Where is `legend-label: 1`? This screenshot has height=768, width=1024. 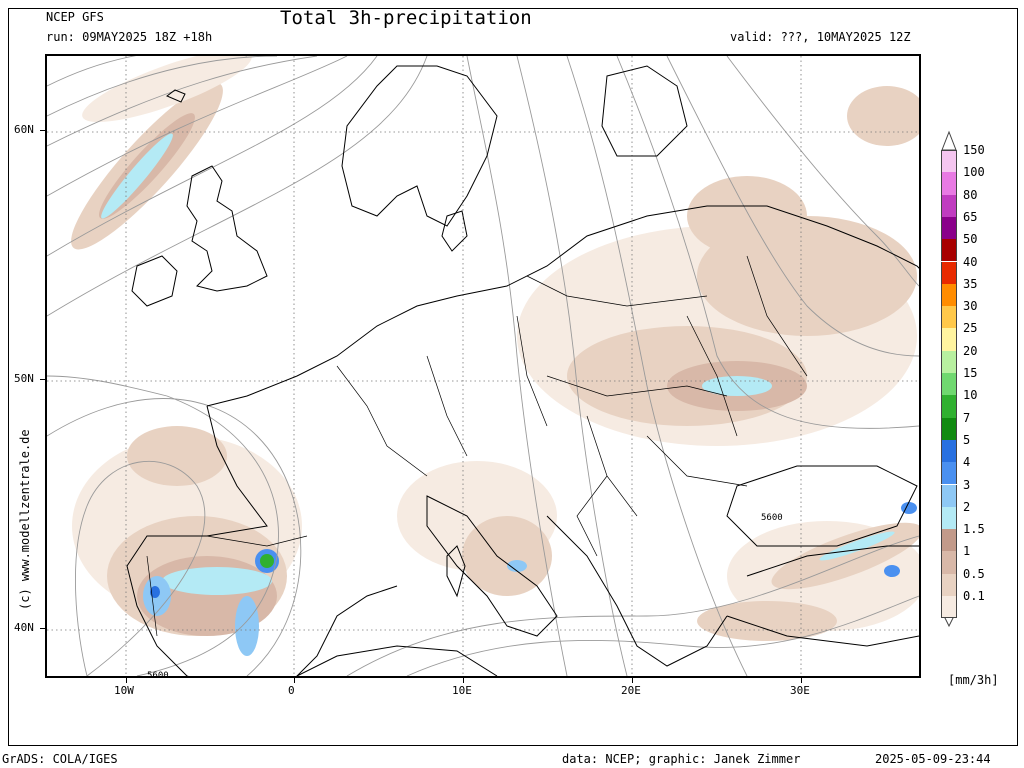
legend-label: 1 is located at coordinates (967, 551).